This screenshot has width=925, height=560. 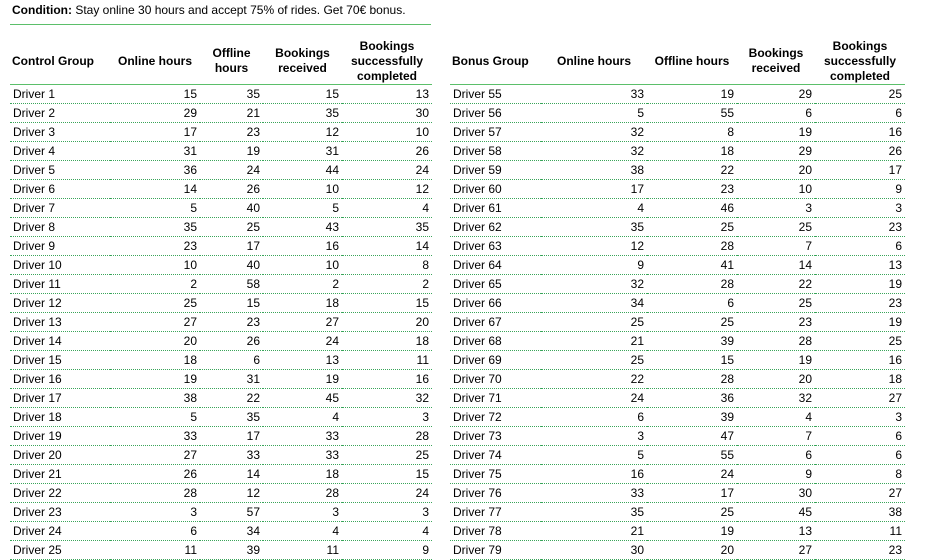 What do you see at coordinates (60, 474) in the screenshot?
I see `driver-name-cell: Driver 21` at bounding box center [60, 474].